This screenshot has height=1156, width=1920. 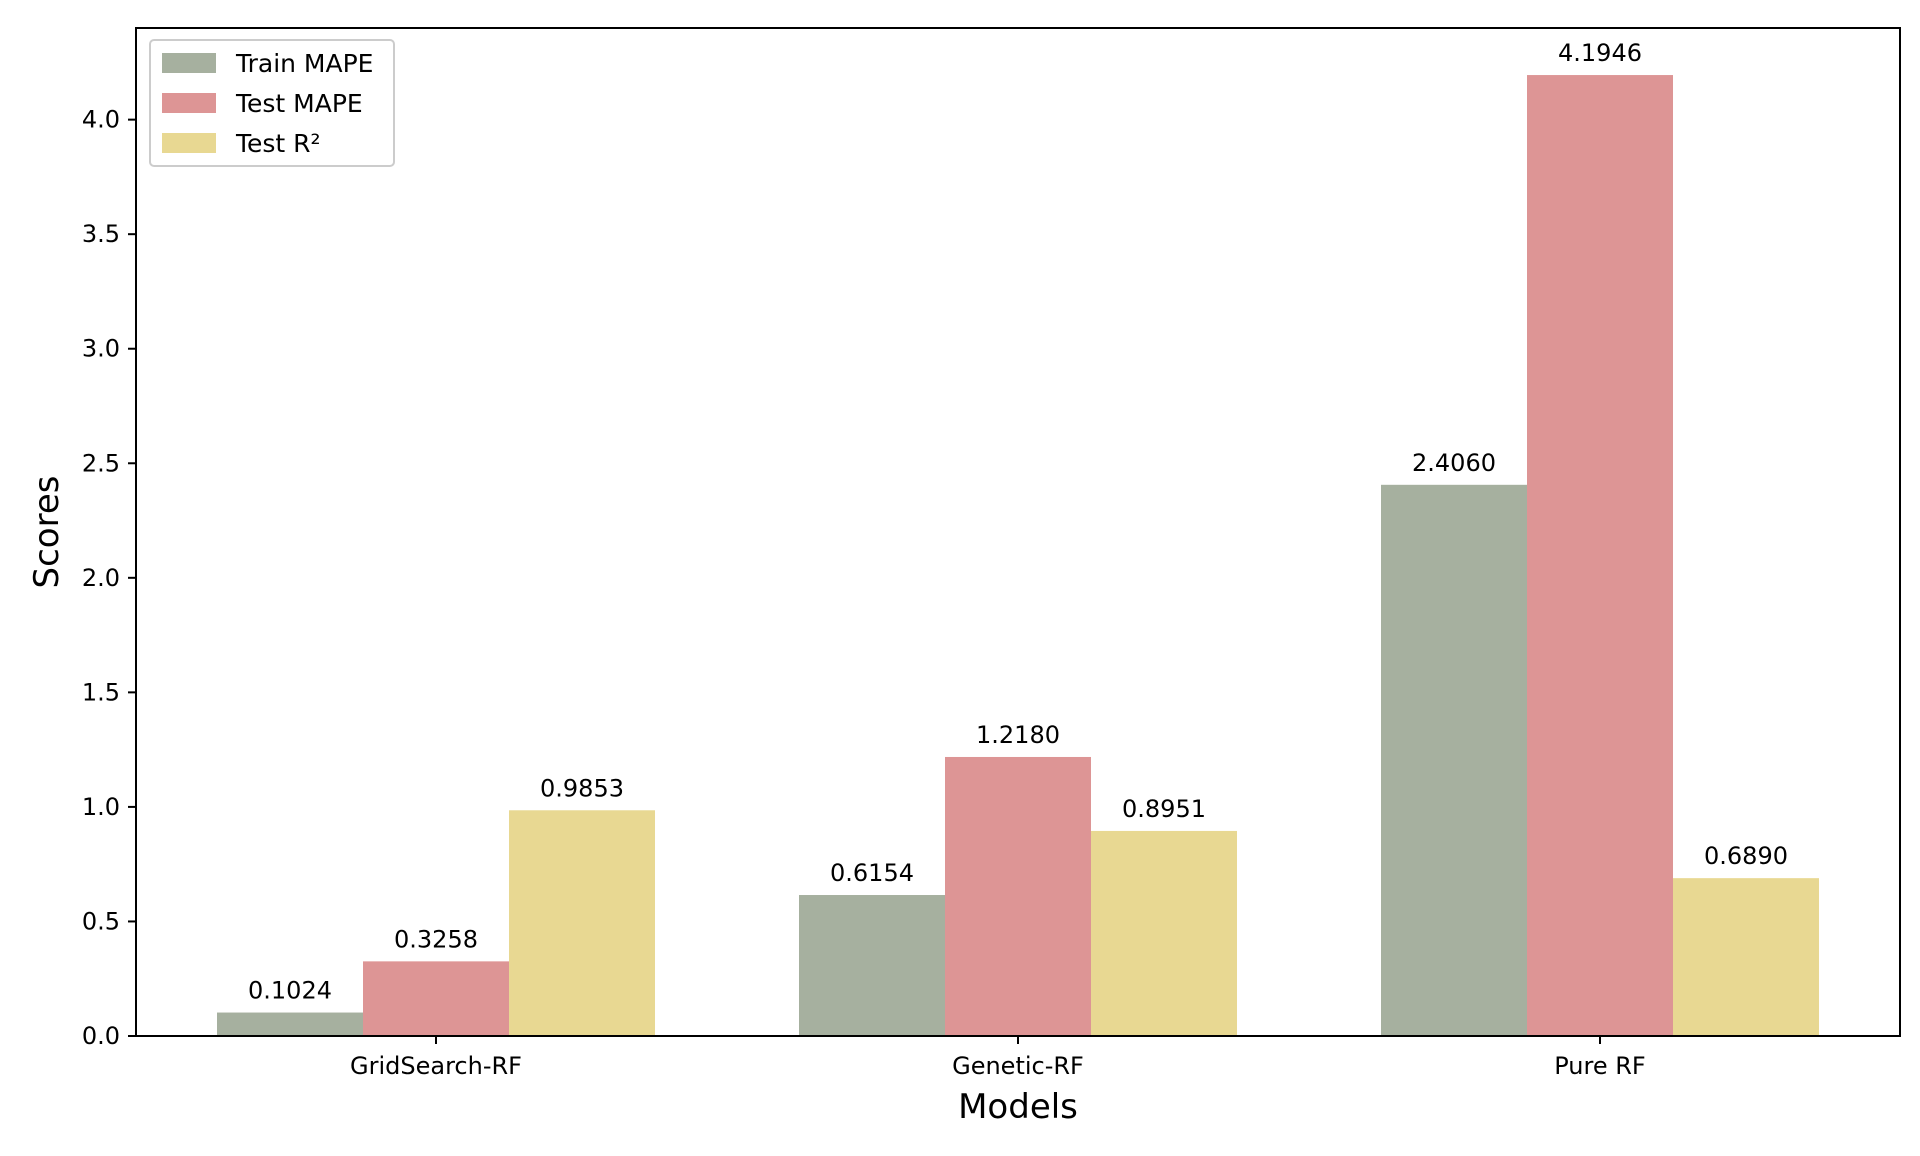 I want to click on y-tick-label-5: 2.0, so click(x=101, y=578).